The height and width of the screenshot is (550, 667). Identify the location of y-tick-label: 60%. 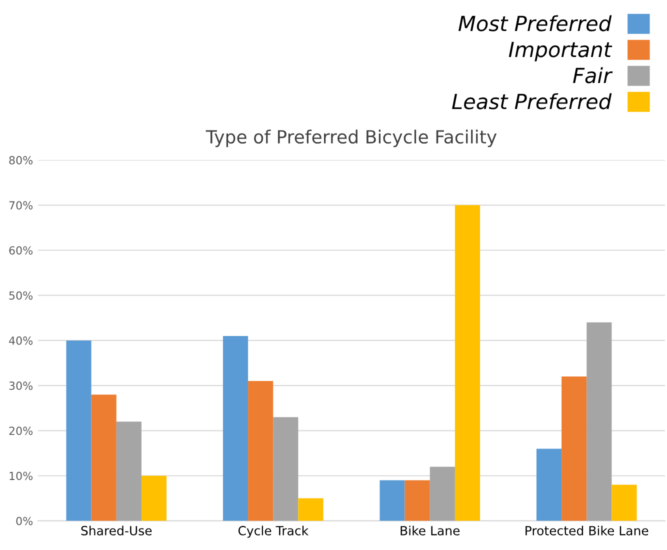
(21, 250).